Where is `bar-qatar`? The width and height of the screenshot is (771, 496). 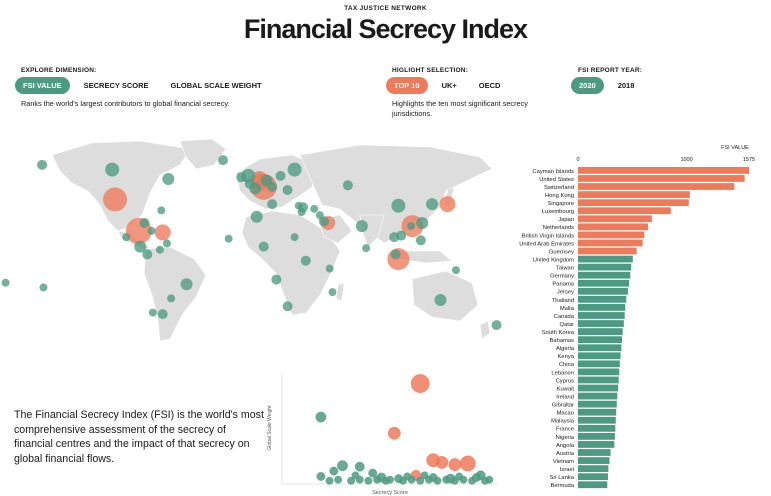
bar-qatar is located at coordinates (601, 323).